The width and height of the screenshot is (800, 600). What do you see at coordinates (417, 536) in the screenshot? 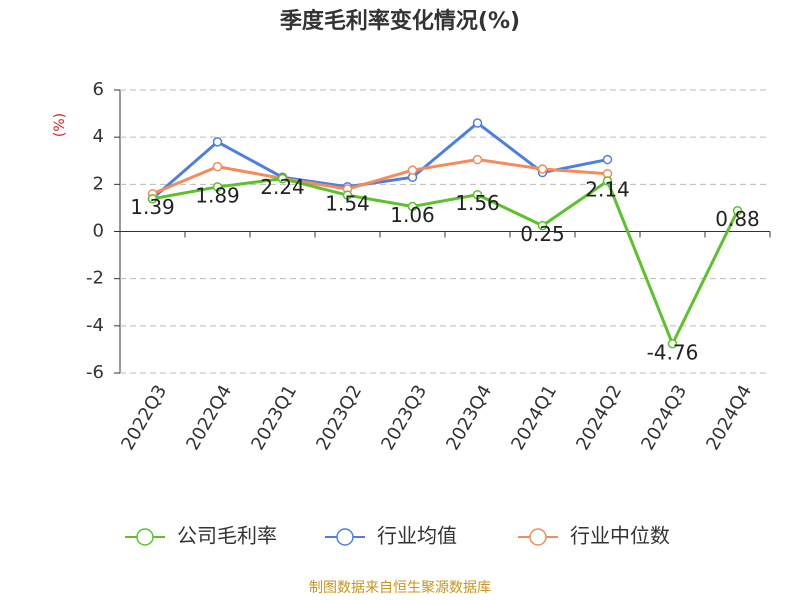
I see `legend-label: 行业均值` at bounding box center [417, 536].